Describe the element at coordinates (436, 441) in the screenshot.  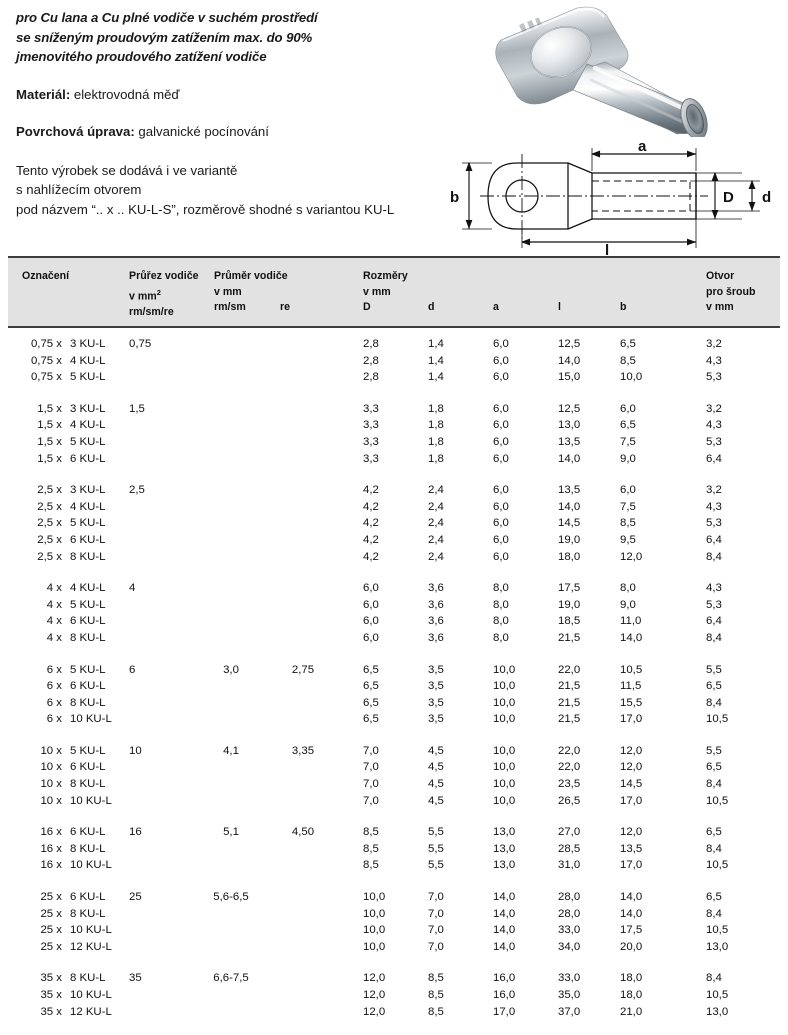
I see `cell-dim-d: 1,8` at that location.